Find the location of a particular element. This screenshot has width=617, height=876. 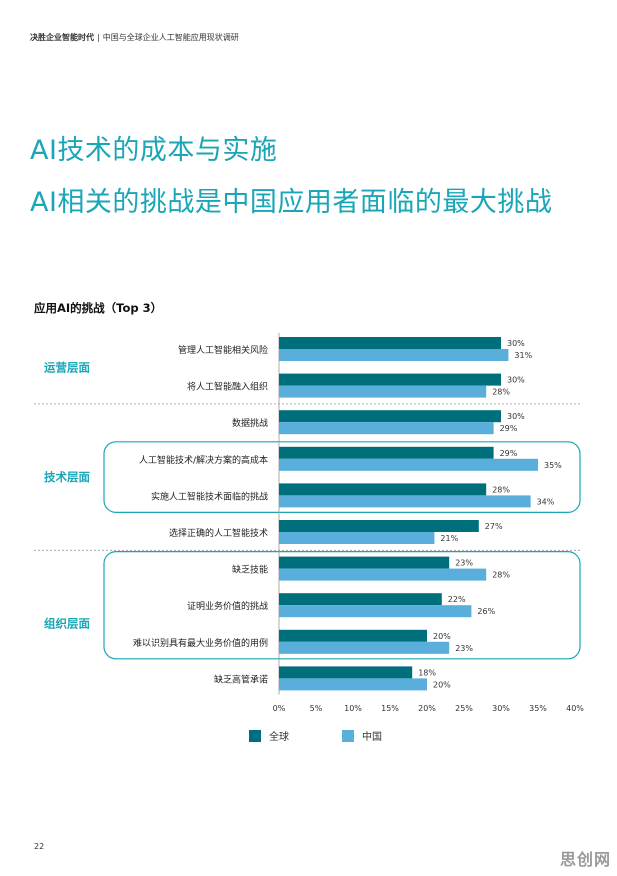

legend-label-global: 全球 is located at coordinates (279, 736).